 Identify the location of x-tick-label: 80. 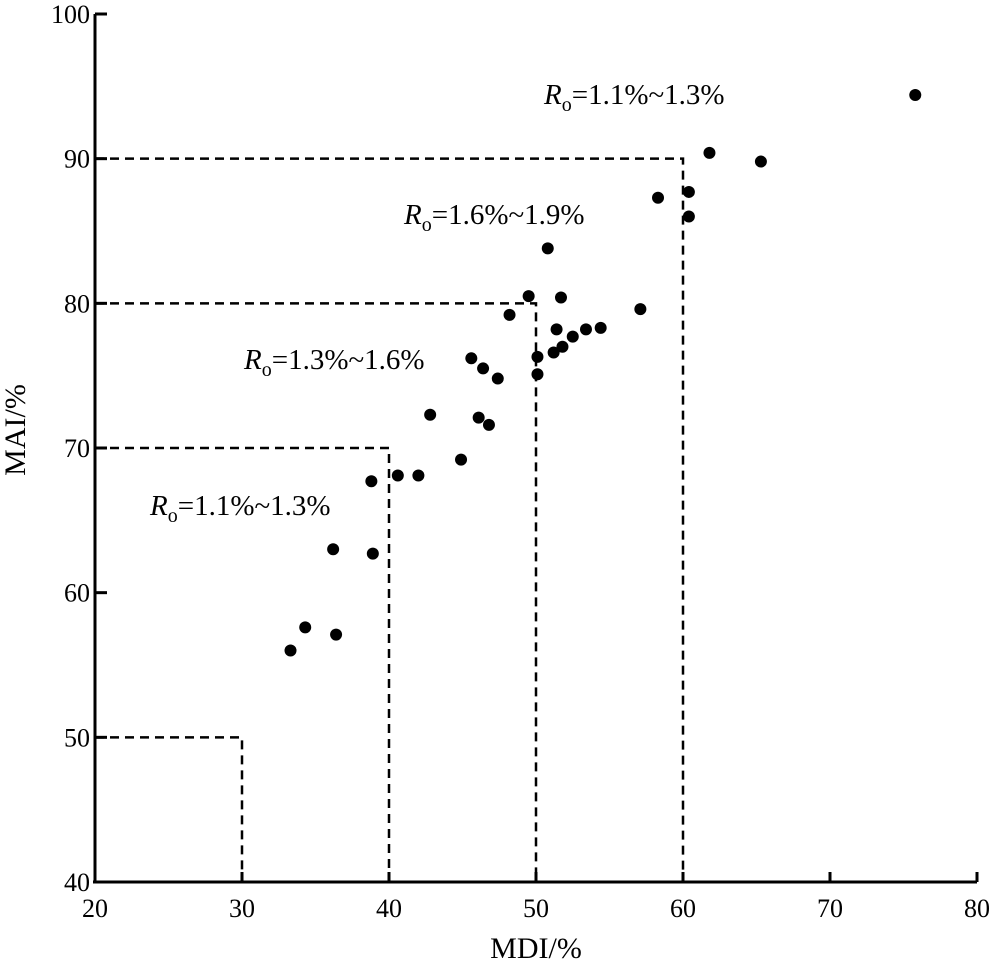
(977, 908).